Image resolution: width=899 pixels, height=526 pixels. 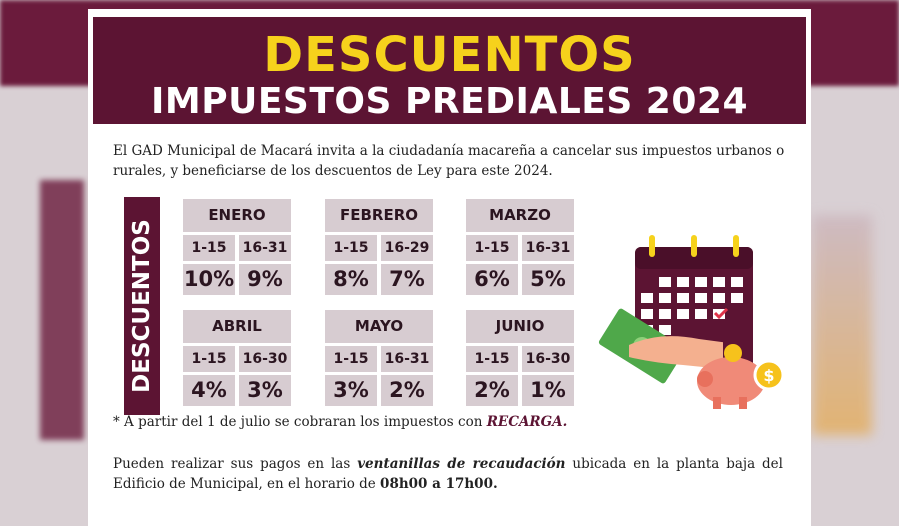 What do you see at coordinates (209, 390) in the screenshot?
I see `discount-value: 4%` at bounding box center [209, 390].